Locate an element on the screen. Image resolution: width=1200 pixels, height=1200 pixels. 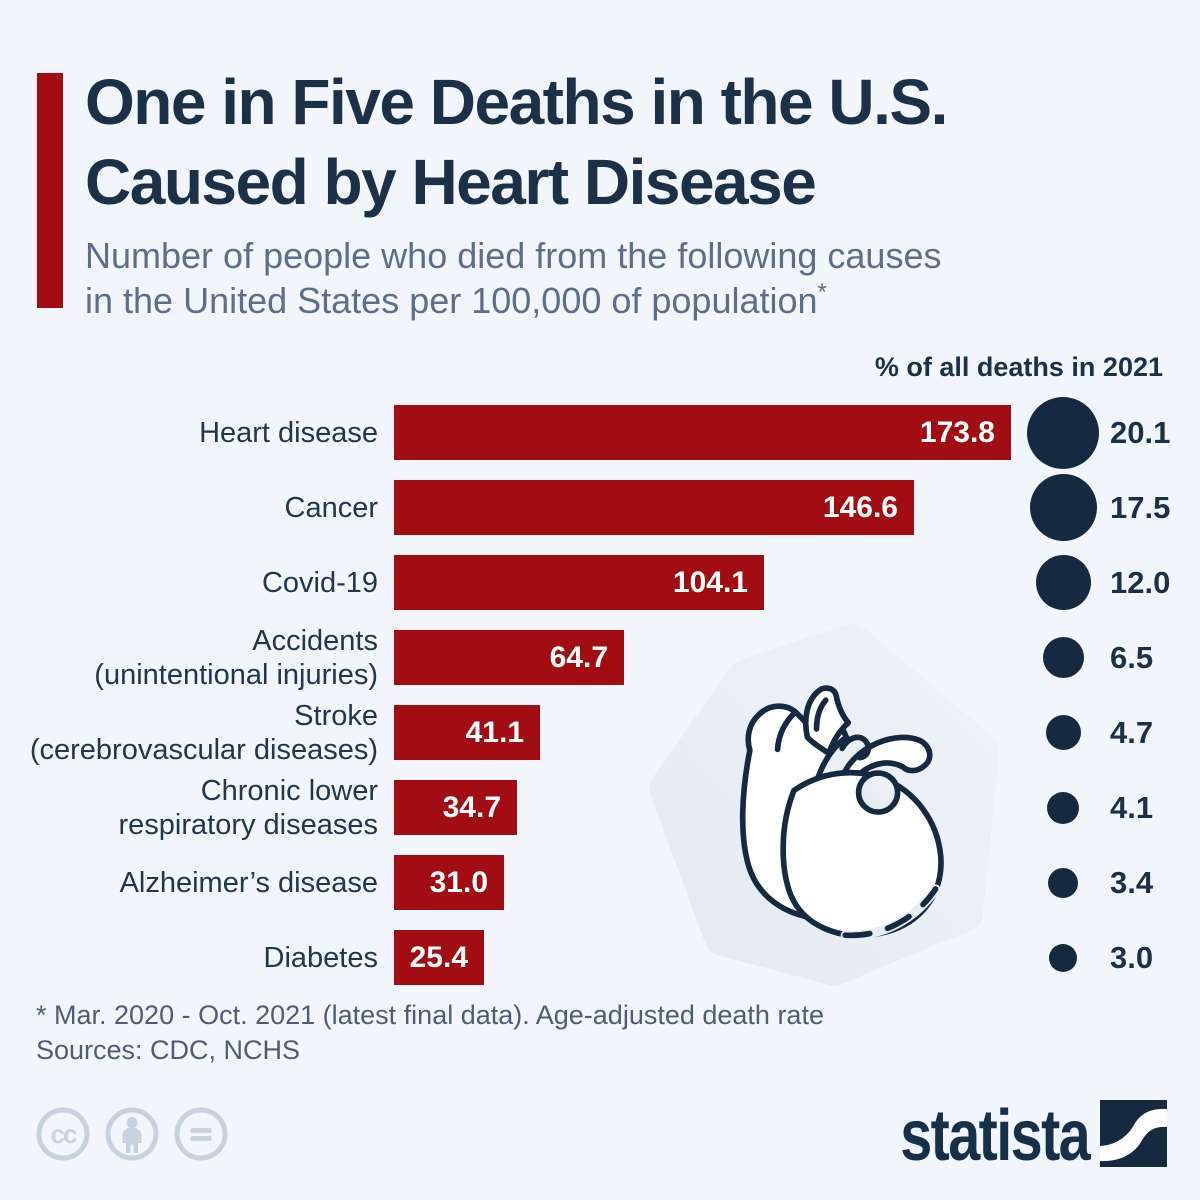
pct-value: 20.1 is located at coordinates (1140, 432).